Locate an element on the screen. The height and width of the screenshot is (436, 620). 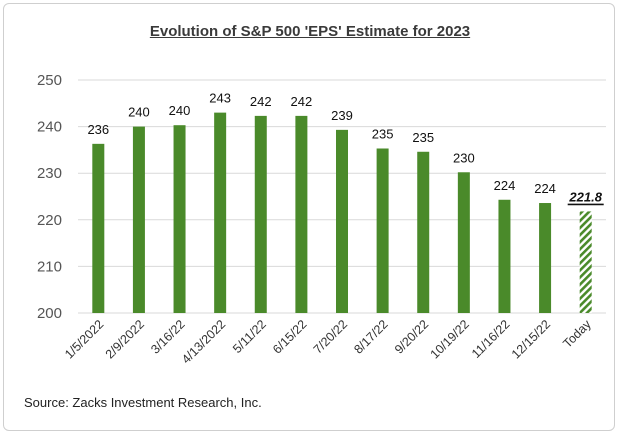
x-tick-label: Today is located at coordinates (577, 334).